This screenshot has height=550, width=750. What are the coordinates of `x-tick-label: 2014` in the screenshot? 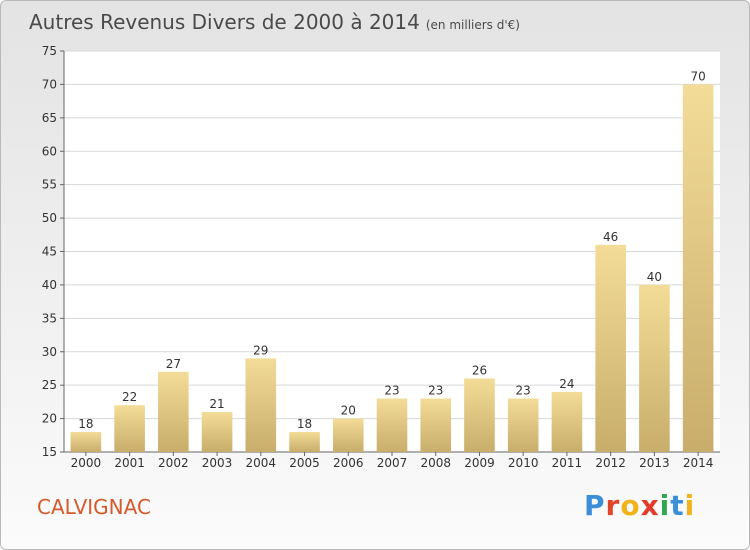 It's located at (698, 463).